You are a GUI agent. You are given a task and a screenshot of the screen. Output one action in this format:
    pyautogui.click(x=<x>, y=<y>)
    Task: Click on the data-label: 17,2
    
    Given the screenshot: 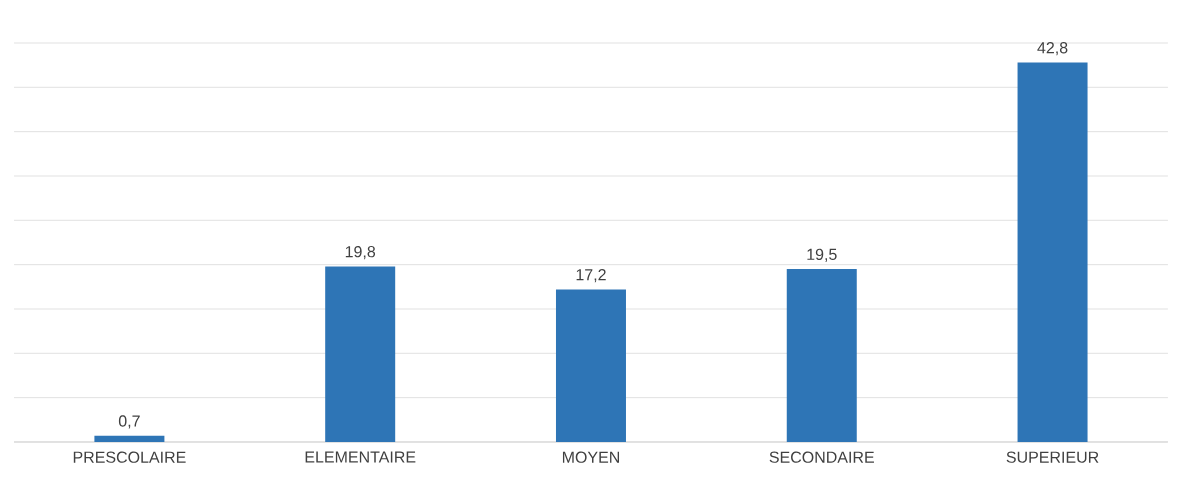 What is the action you would take?
    pyautogui.click(x=591, y=276)
    